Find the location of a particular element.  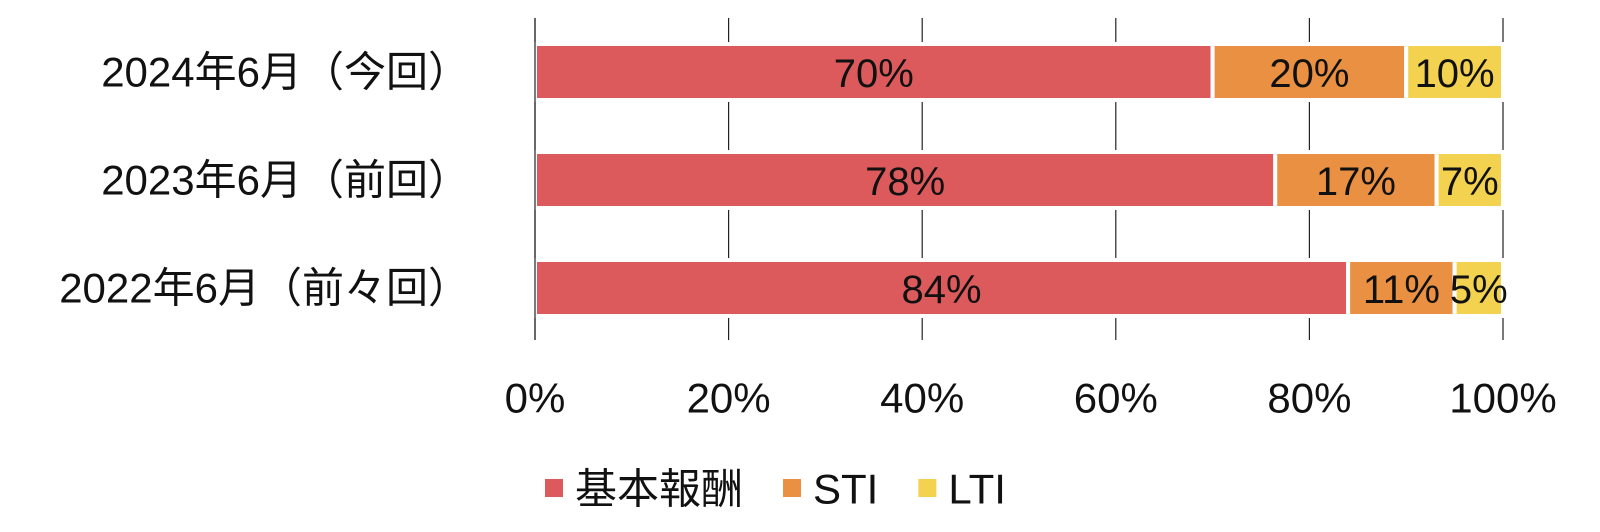

value-label: 10% is located at coordinates (1455, 74).